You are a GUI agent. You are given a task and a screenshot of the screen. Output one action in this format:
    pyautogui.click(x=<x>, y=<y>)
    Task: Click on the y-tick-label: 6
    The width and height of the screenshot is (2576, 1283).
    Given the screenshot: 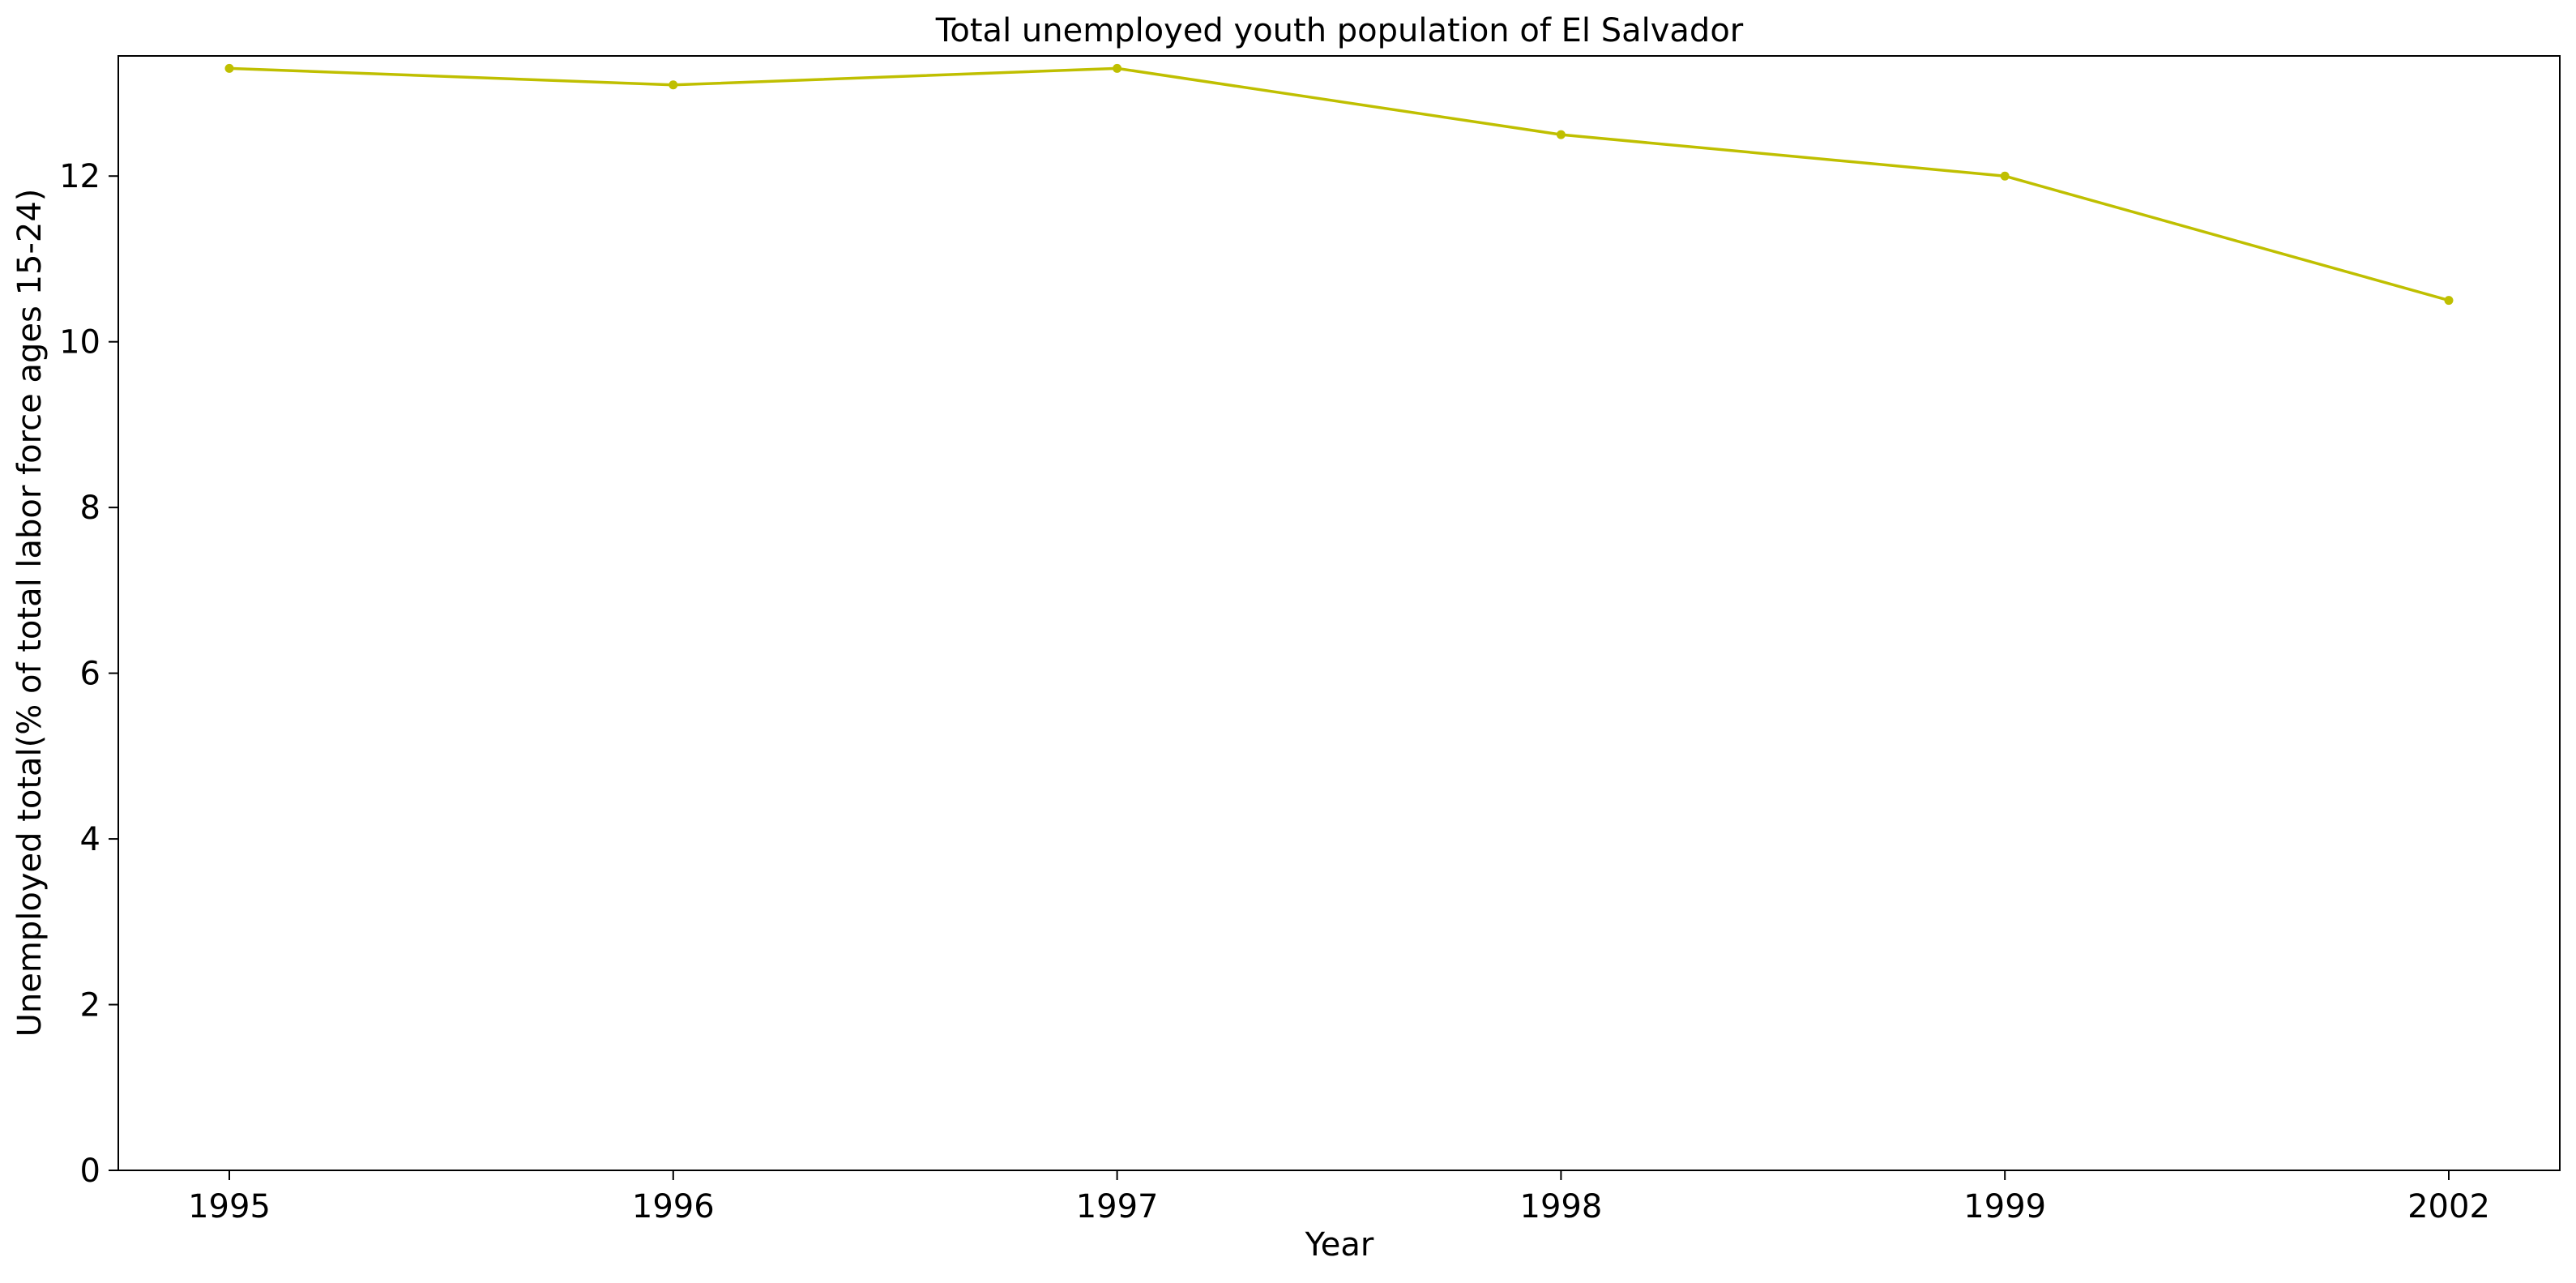 What is the action you would take?
    pyautogui.click(x=90, y=674)
    